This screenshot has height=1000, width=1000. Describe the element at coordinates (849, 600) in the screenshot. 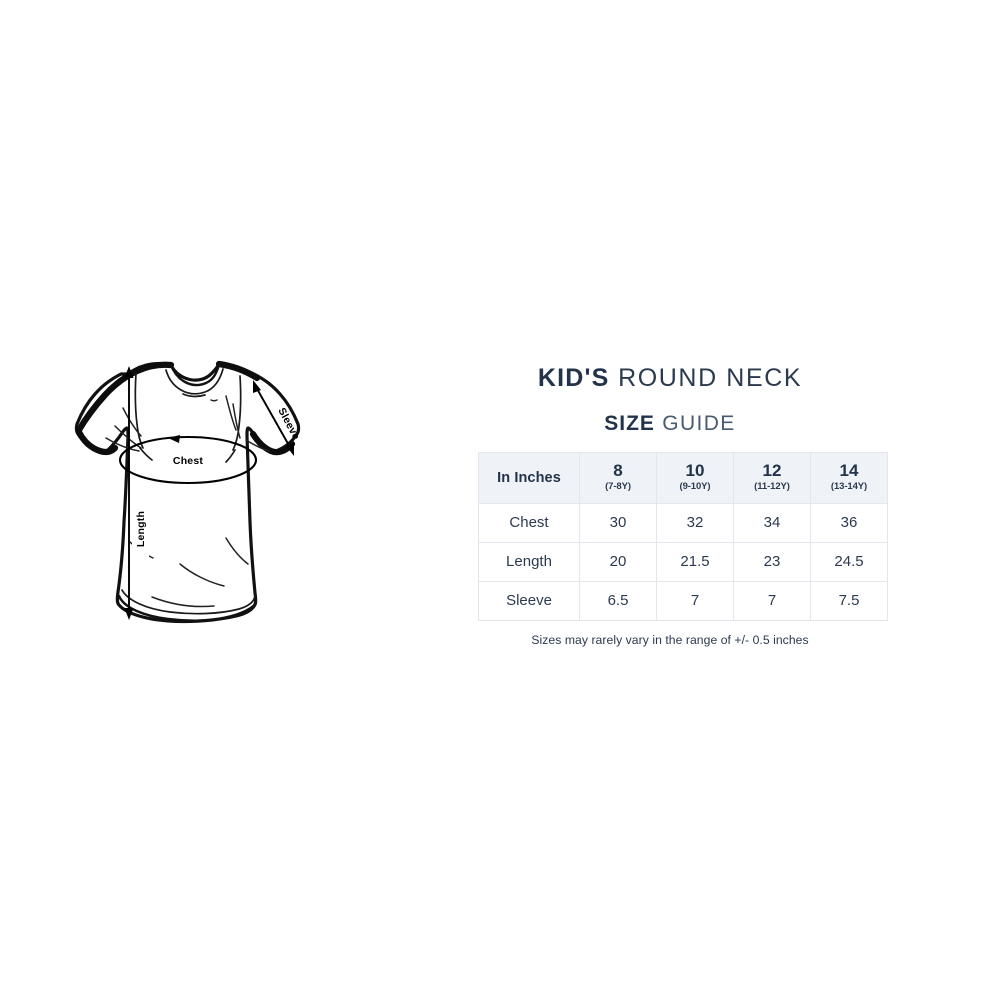

I see `sleeve-value-14: 7.5` at that location.